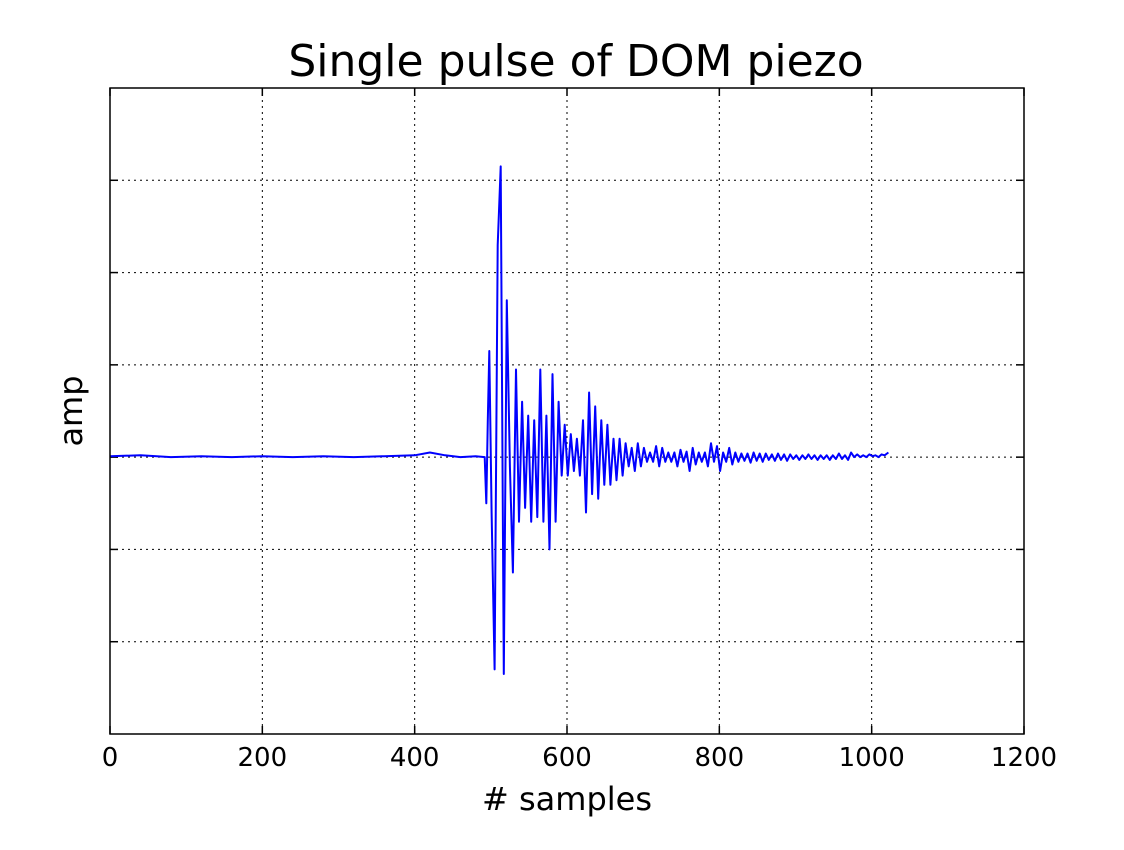  What do you see at coordinates (720, 758) in the screenshot?
I see `x-tick-label: 800` at bounding box center [720, 758].